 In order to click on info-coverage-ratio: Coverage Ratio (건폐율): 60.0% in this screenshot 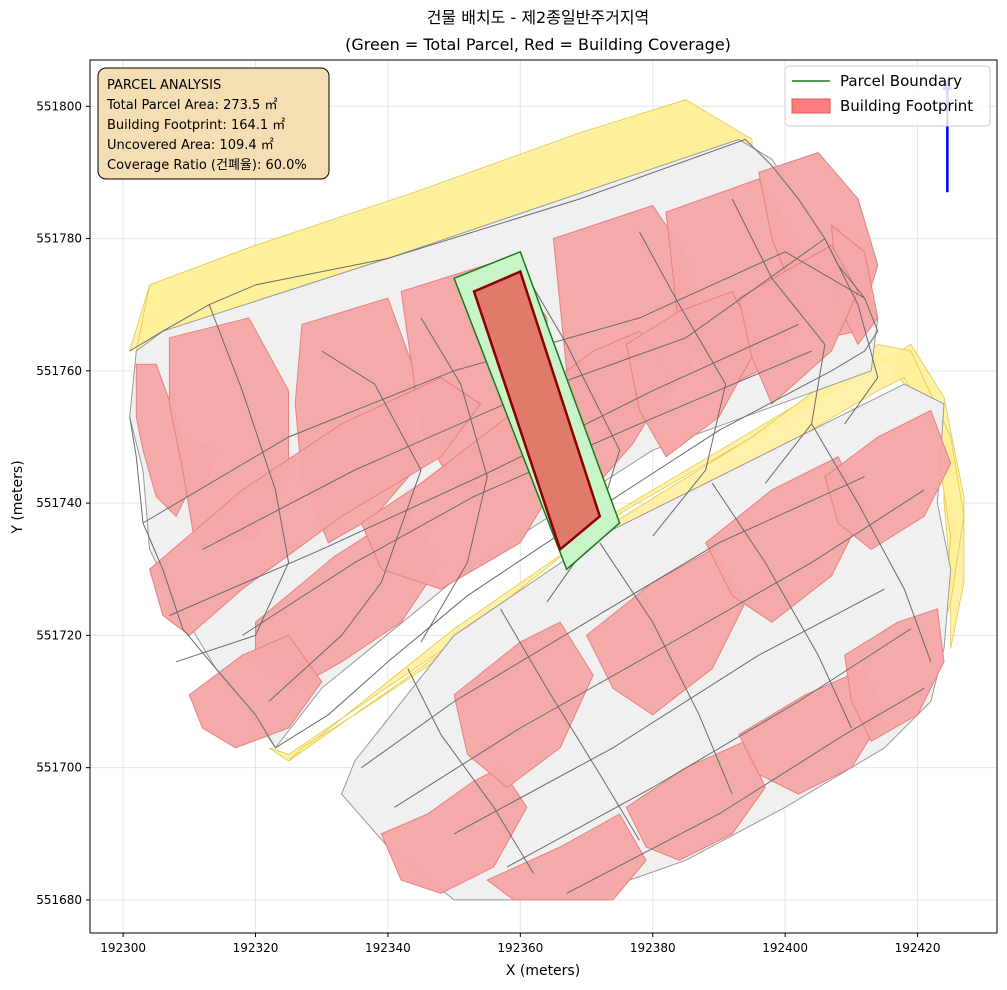, I will do `click(207, 165)`.